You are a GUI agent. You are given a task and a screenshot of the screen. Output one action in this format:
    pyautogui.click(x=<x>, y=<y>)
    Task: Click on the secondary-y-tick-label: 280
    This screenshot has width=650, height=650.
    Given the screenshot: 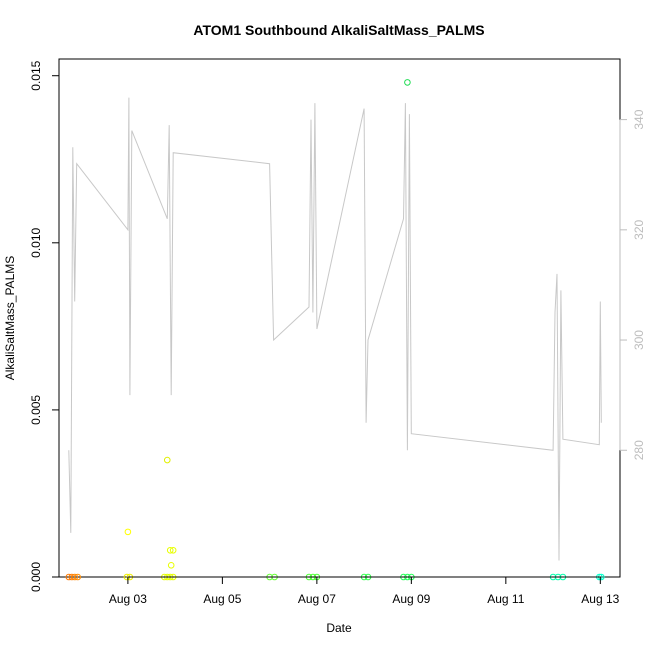 What is the action you would take?
    pyautogui.click(x=639, y=450)
    